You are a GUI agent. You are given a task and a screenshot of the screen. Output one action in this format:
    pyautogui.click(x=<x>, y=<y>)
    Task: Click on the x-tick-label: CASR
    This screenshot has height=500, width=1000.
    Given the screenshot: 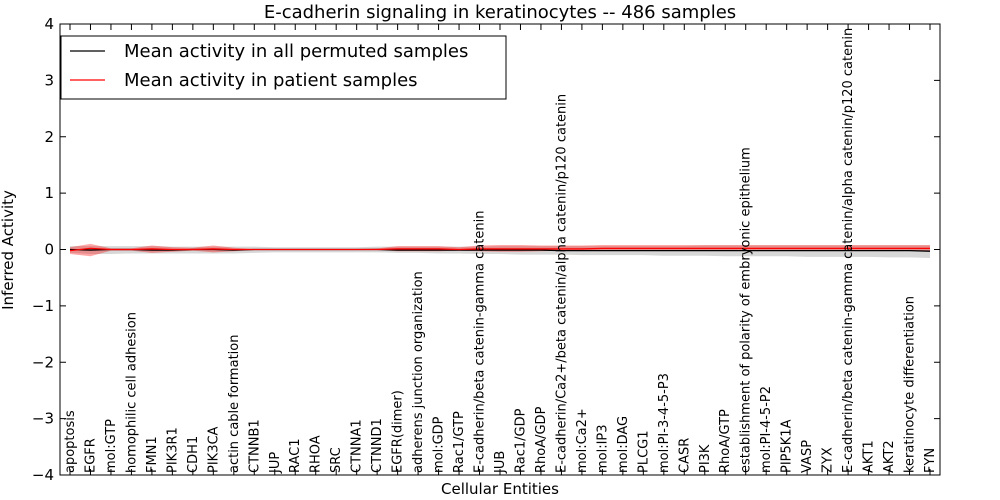 What is the action you would take?
    pyautogui.click(x=684, y=455)
    